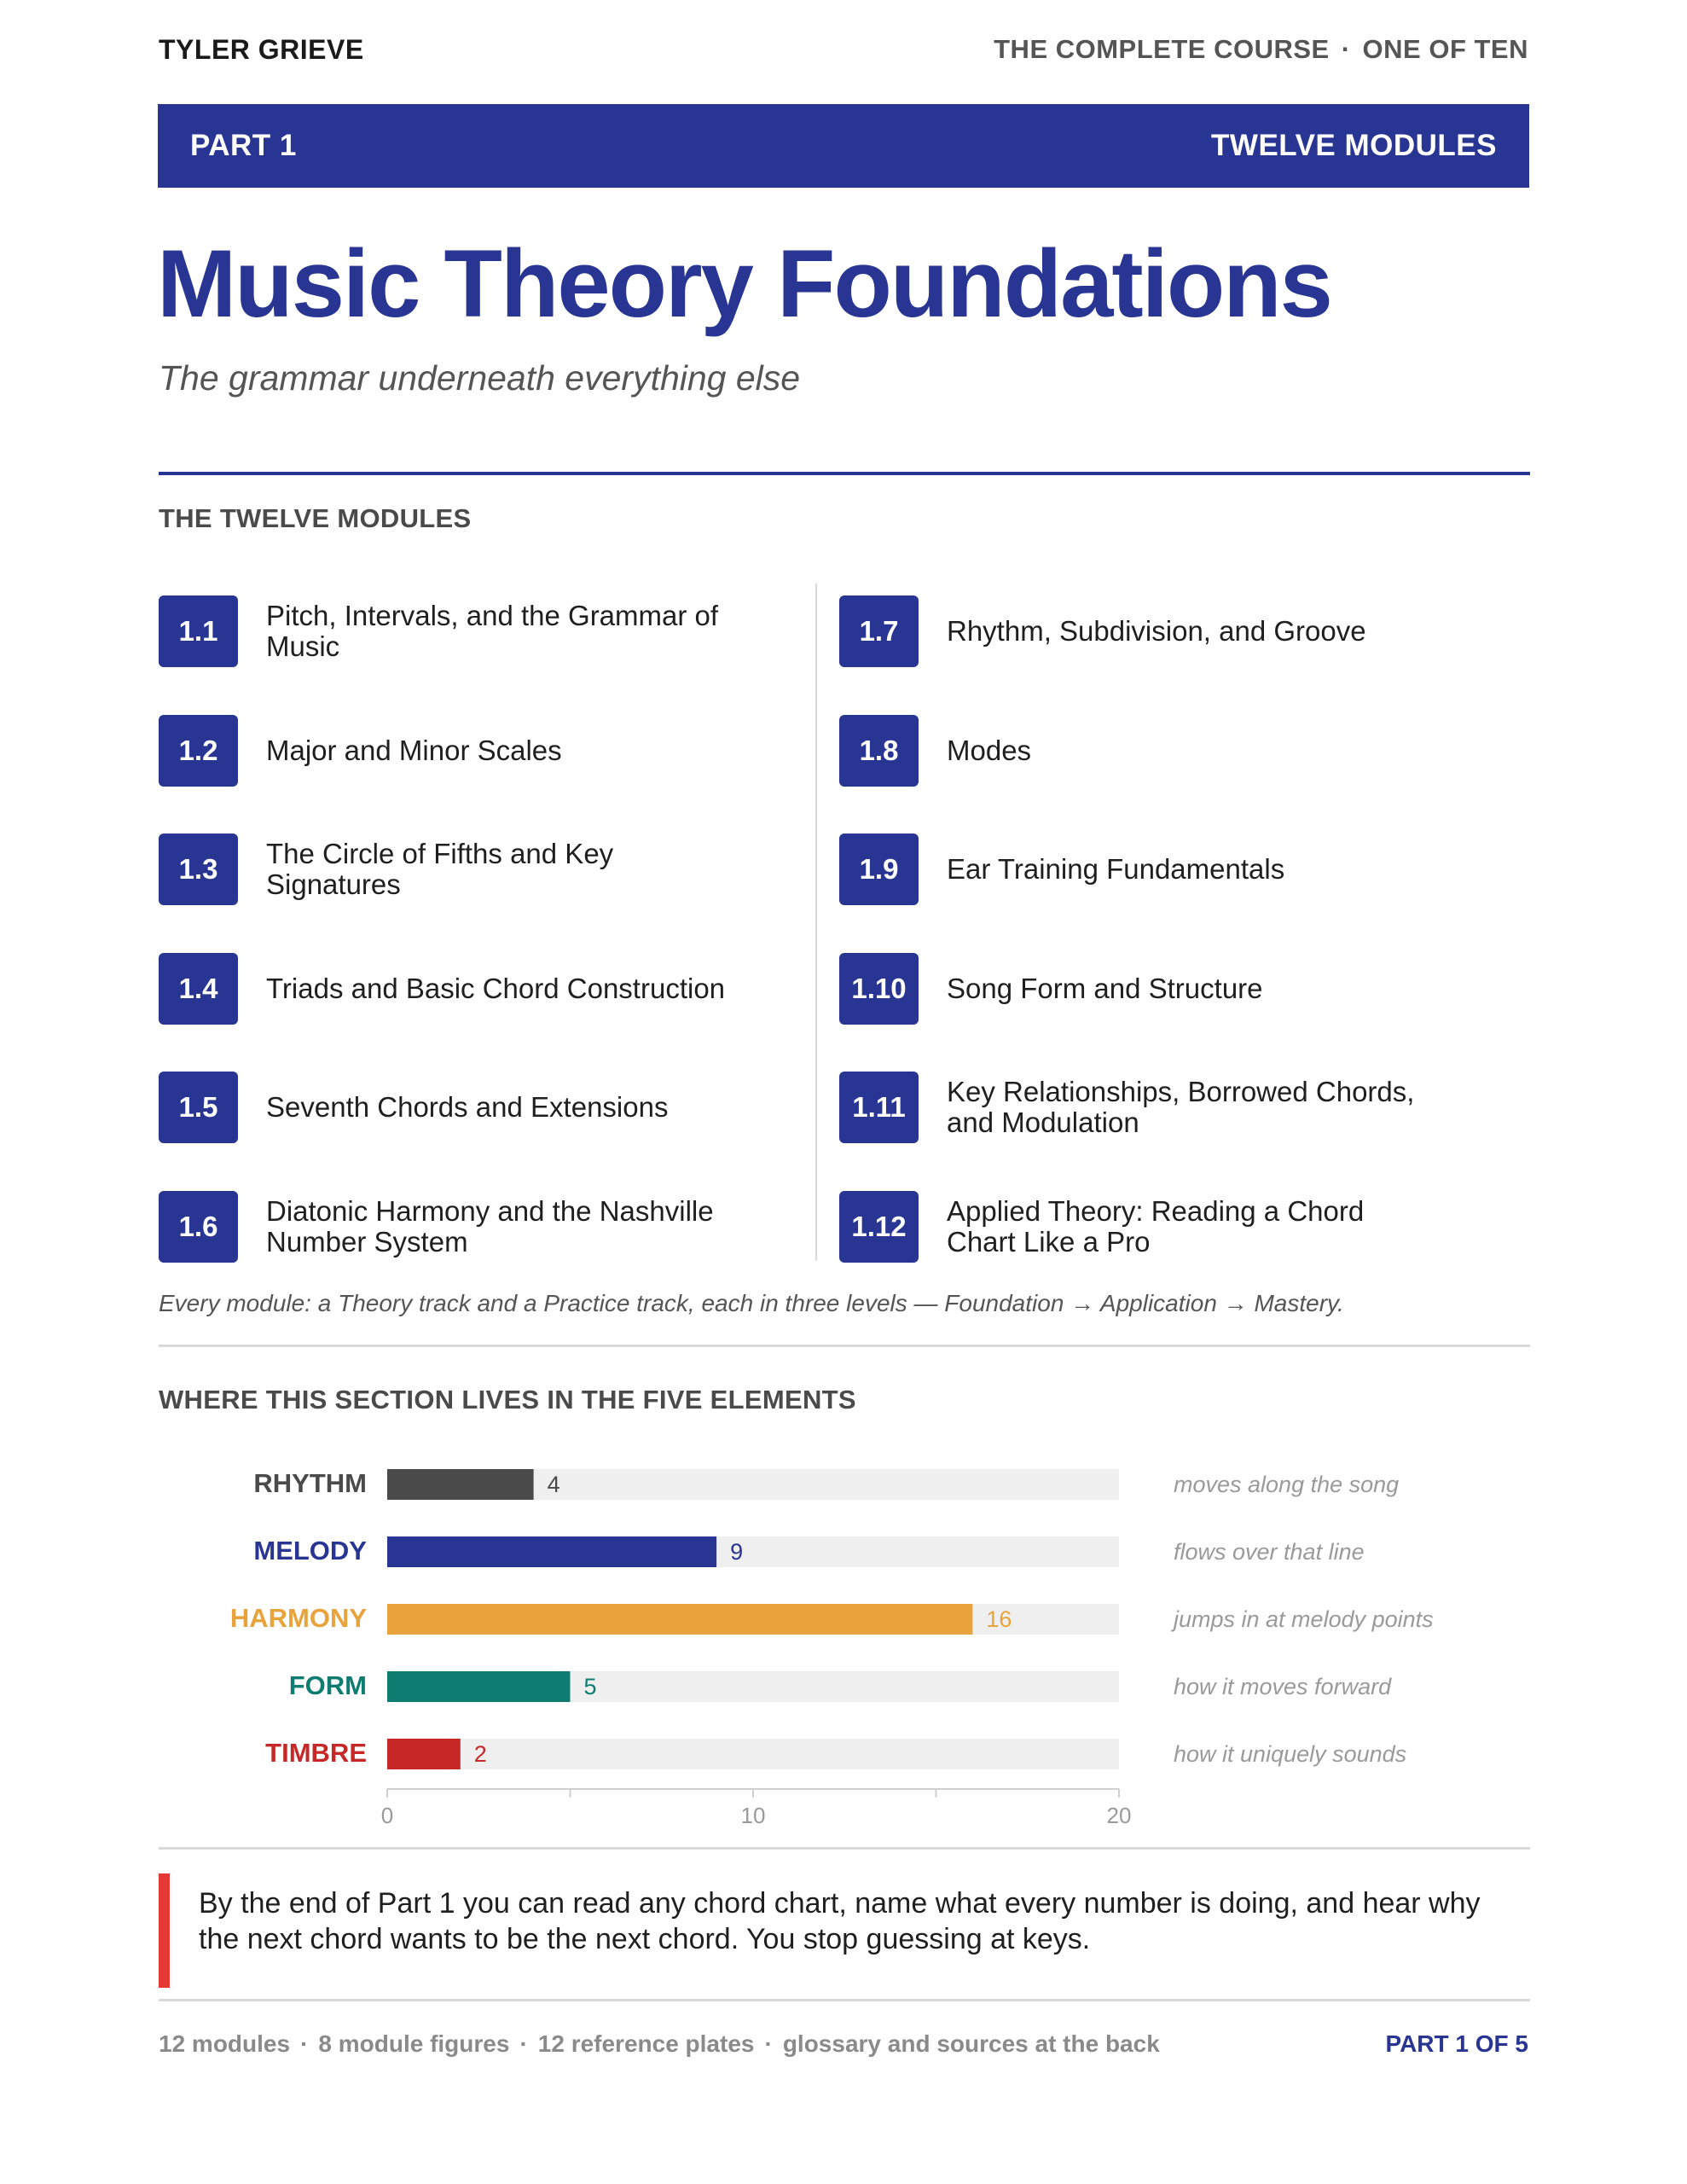  What do you see at coordinates (554, 1484) in the screenshot?
I see `value-label: 4` at bounding box center [554, 1484].